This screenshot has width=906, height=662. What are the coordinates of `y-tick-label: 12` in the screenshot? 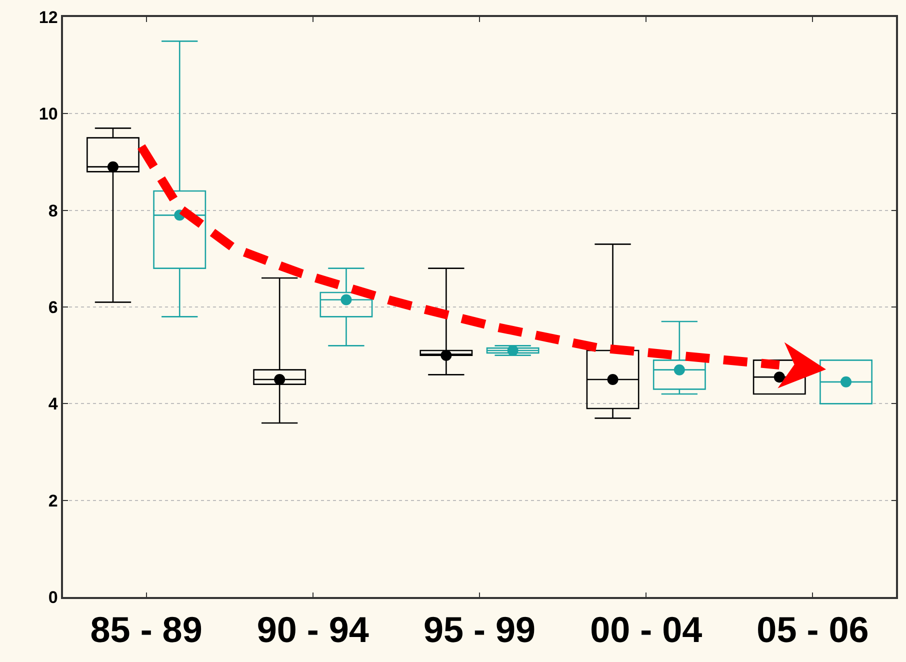 It's located at (48, 17).